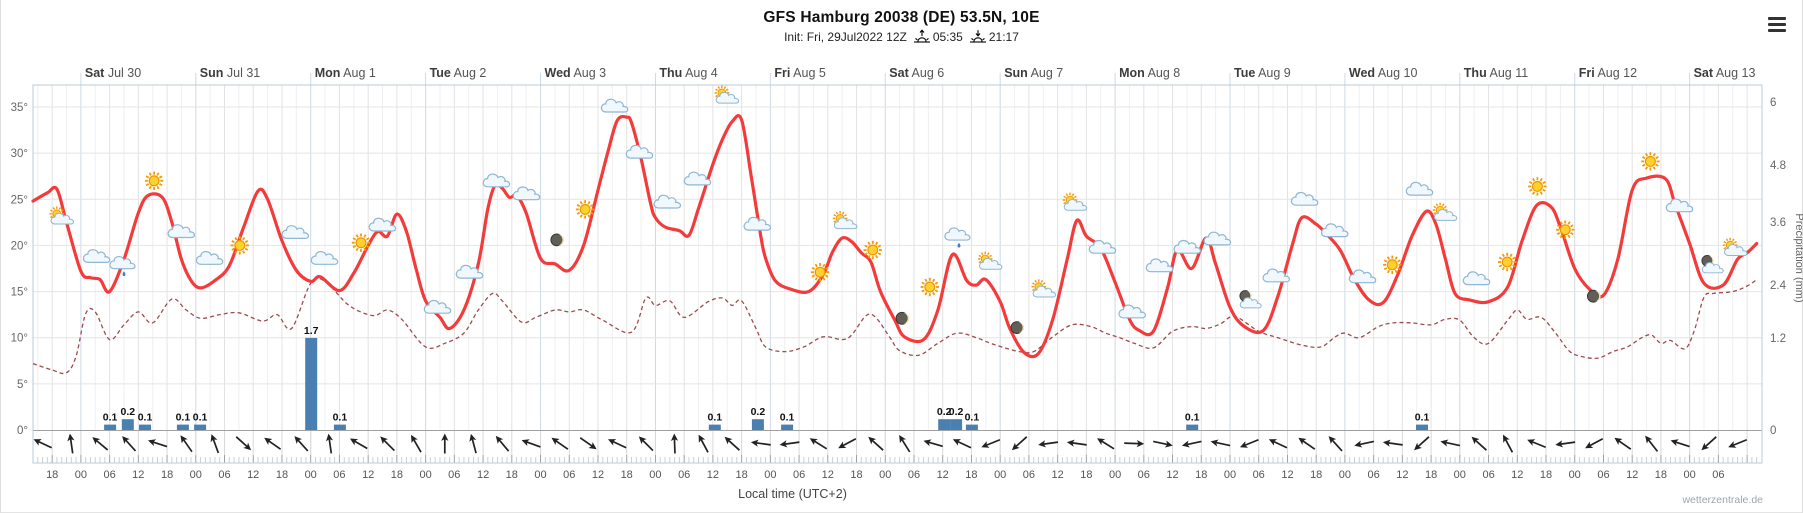 This screenshot has width=1803, height=513. Describe the element at coordinates (1250, 299) in the screenshot. I see `weather-icon-mooncloud` at that location.